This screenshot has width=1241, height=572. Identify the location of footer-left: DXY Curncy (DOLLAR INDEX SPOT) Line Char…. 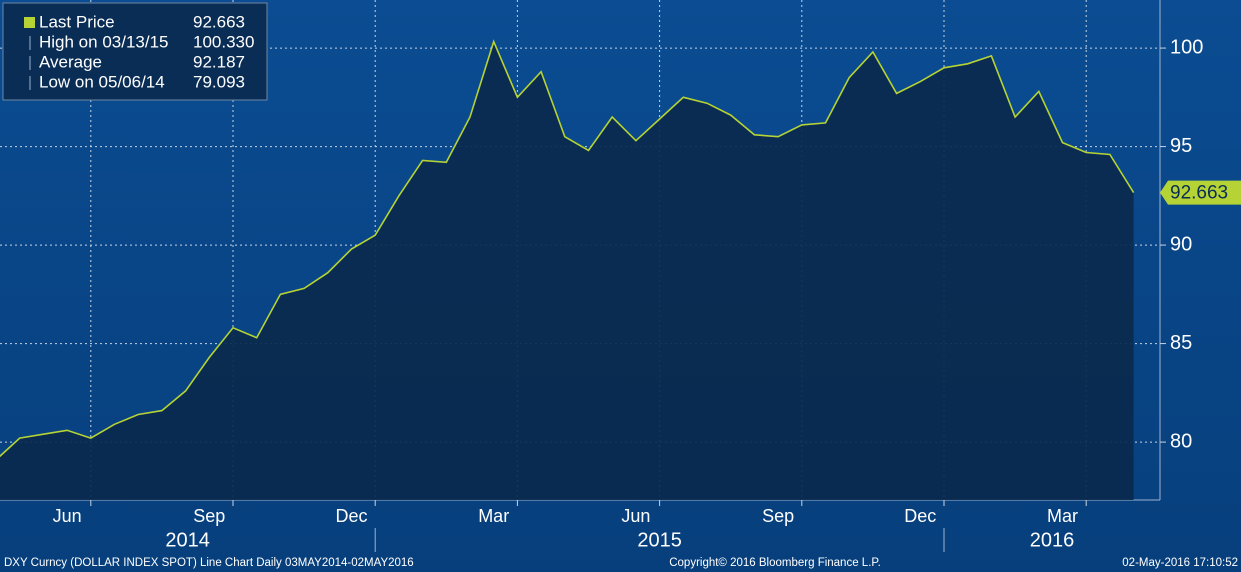
(209, 563).